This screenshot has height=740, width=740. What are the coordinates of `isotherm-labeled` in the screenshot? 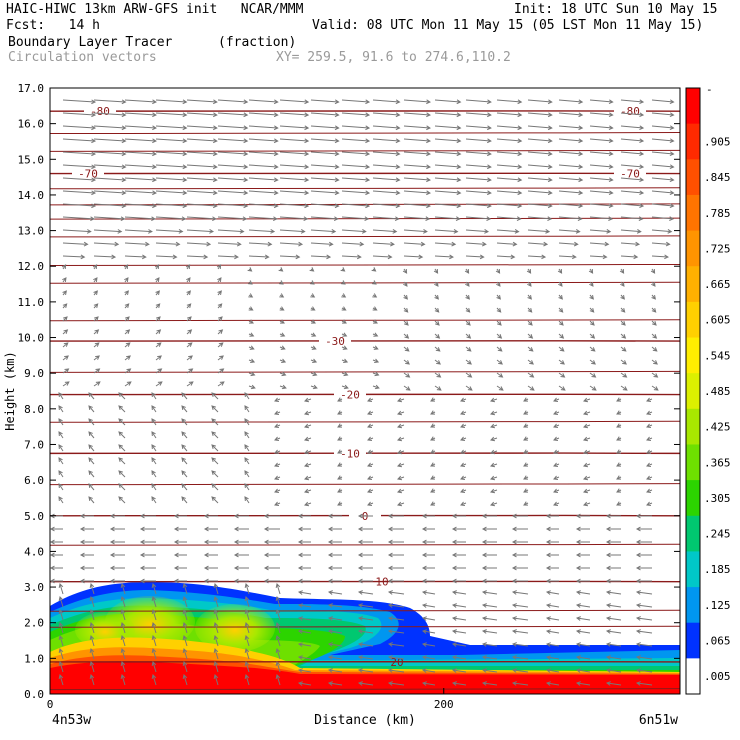 It's located at (365, 581).